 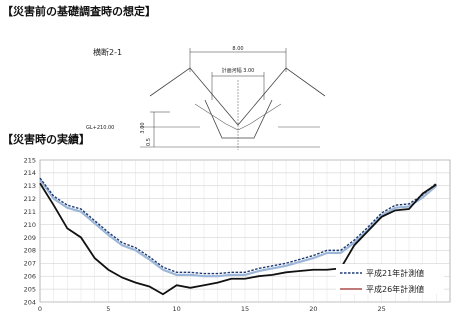 What do you see at coordinates (30, 264) in the screenshot?
I see `y-tick-label: 207` at bounding box center [30, 264].